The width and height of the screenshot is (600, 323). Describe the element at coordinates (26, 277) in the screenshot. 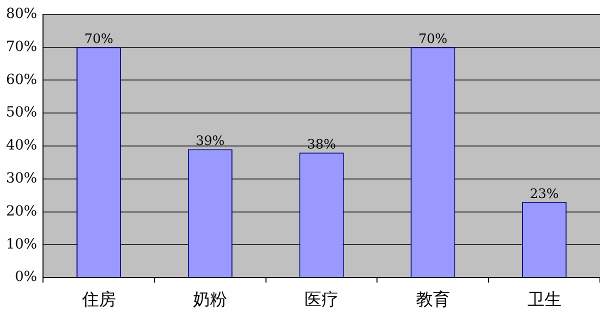

I see `y-tick-label: 0%` at that location.